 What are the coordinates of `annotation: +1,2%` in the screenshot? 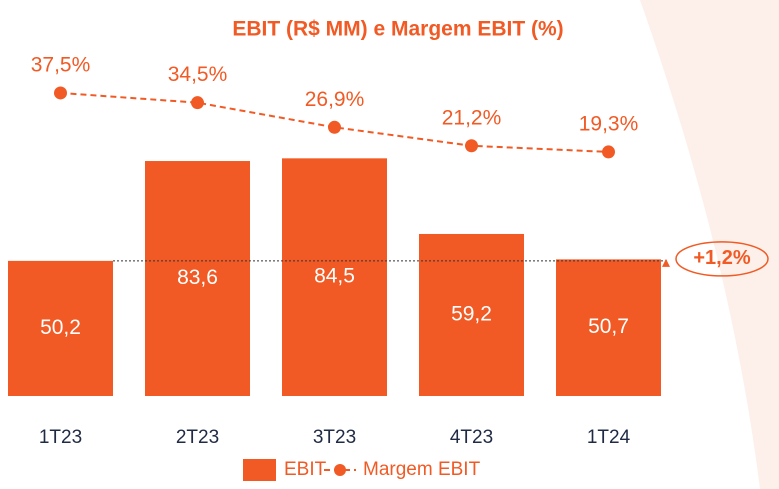 It's located at (721, 258).